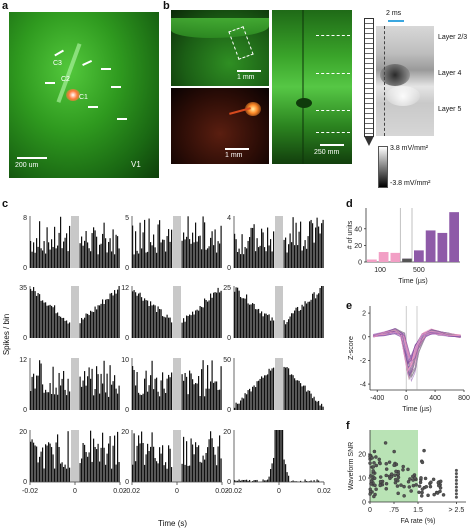  What do you see at coordinates (362, 479) in the screenshot?
I see `f-ytick-label: 10` at bounding box center [362, 479].